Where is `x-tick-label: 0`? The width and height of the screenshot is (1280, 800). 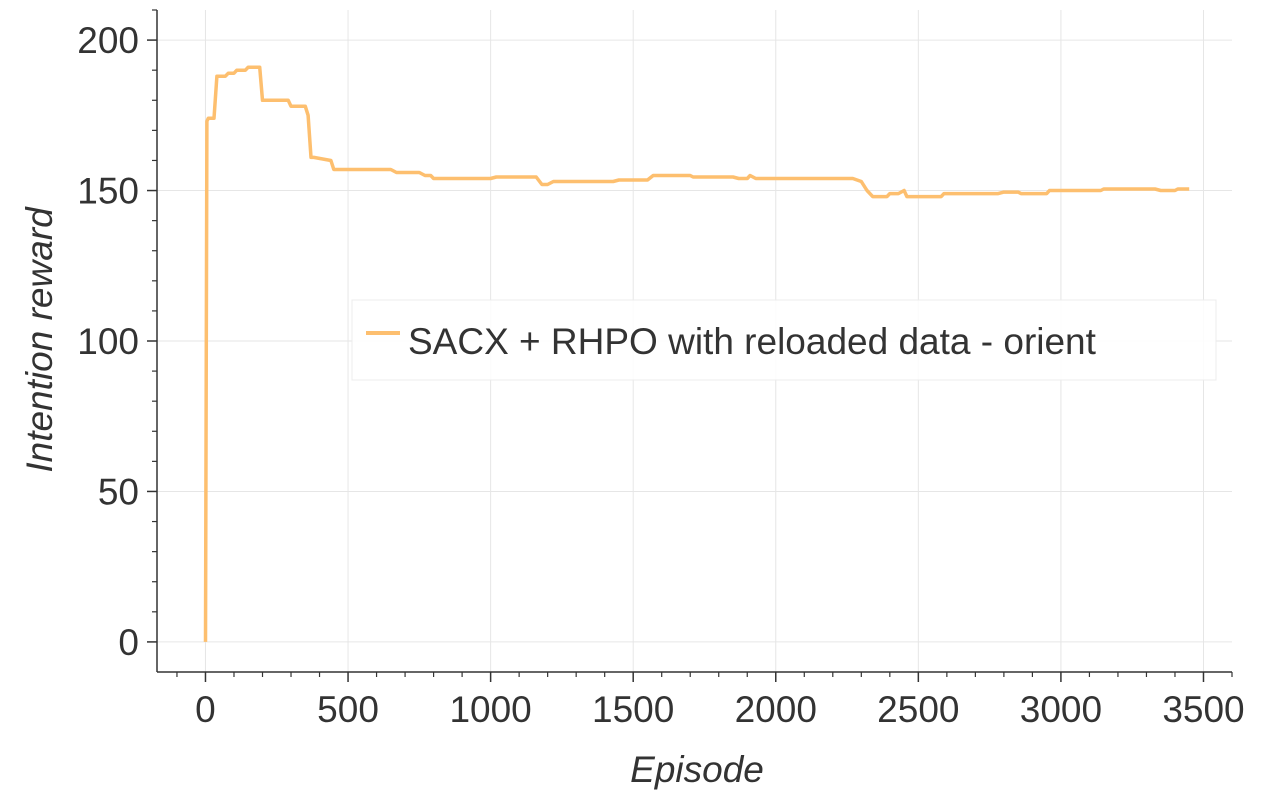
x-tick-label: 0 is located at coordinates (205, 709).